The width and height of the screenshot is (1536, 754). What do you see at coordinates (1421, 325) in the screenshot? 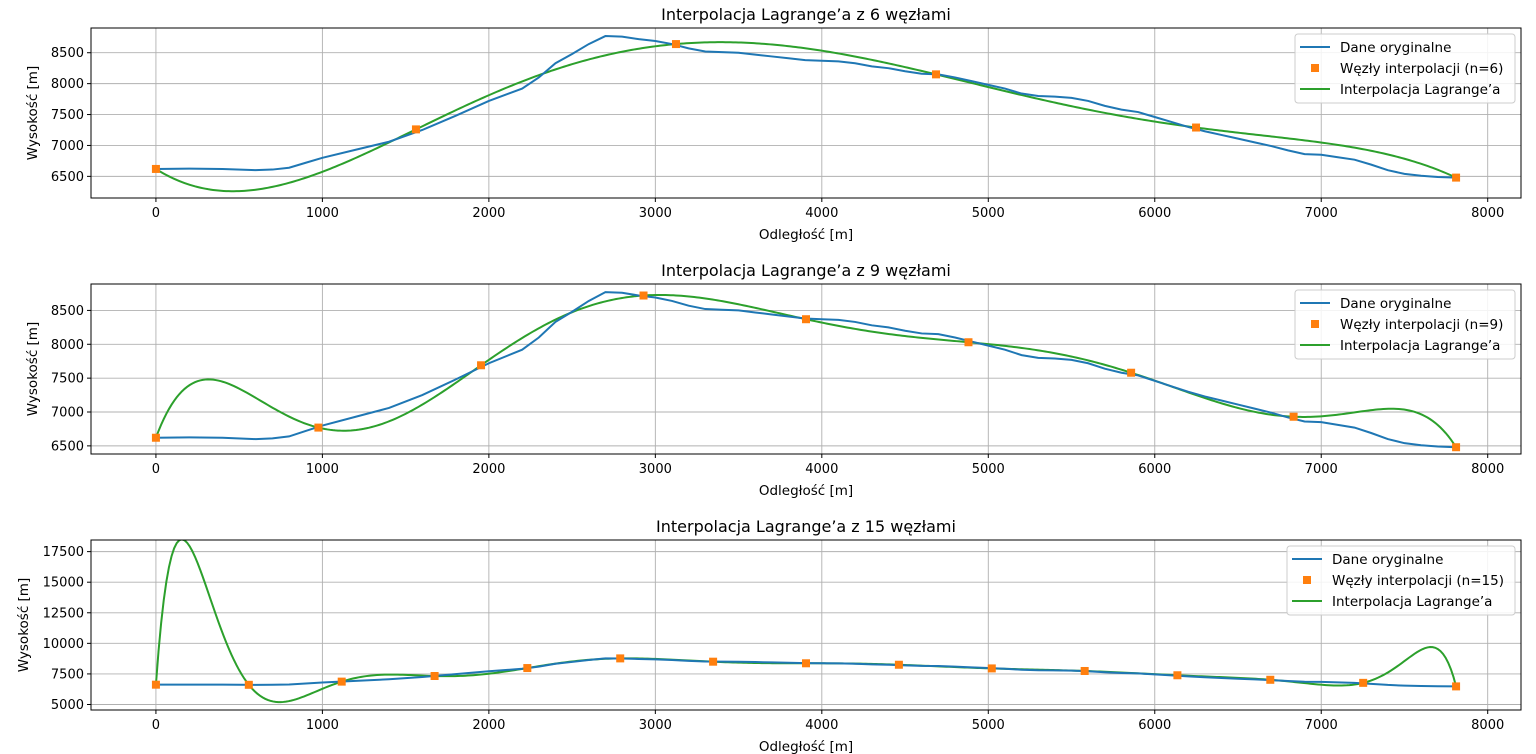
I see `legend-entry-nodes: Węzły interpolacji (n=9)` at bounding box center [1421, 325].